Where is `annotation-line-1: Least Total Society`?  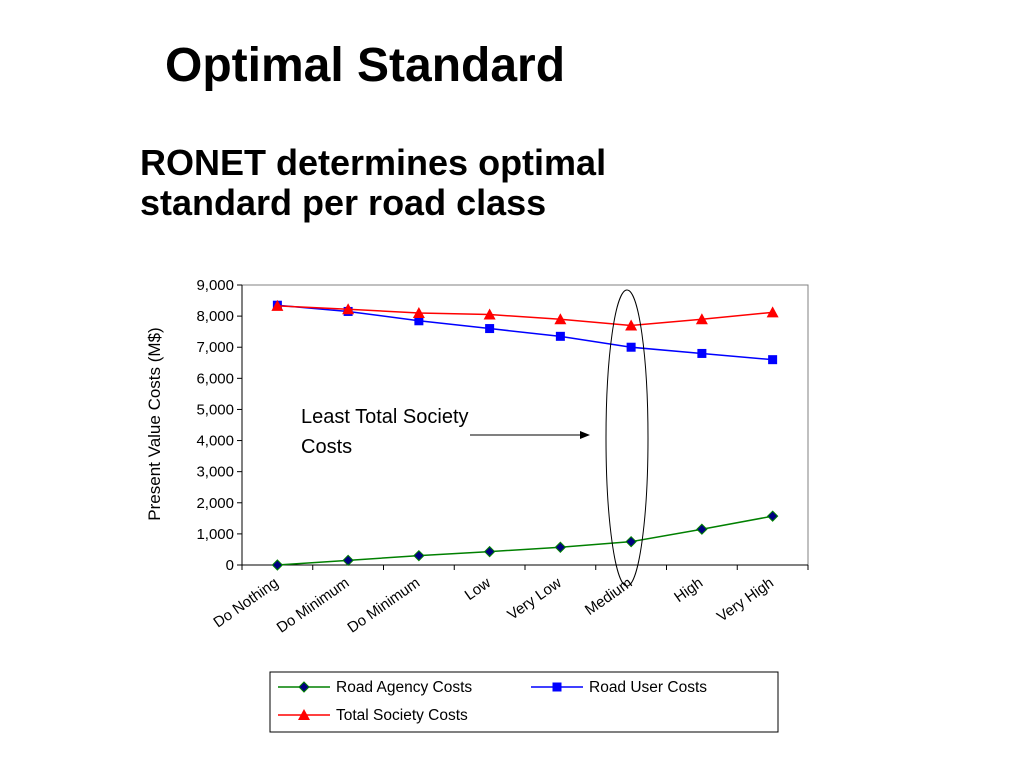 annotation-line-1: Least Total Society is located at coordinates (385, 417).